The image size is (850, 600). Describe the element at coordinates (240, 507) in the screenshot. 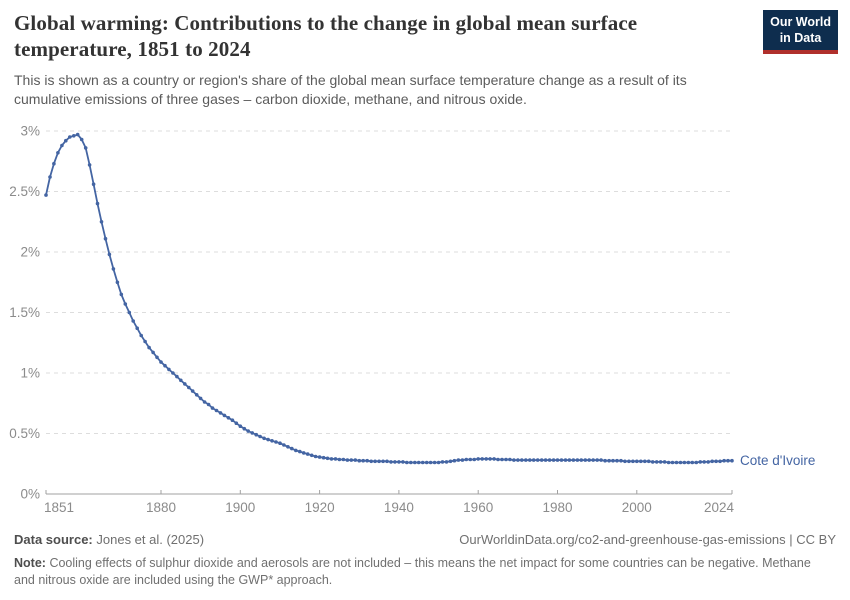

I see `x-axis-tick-label: 1900` at that location.